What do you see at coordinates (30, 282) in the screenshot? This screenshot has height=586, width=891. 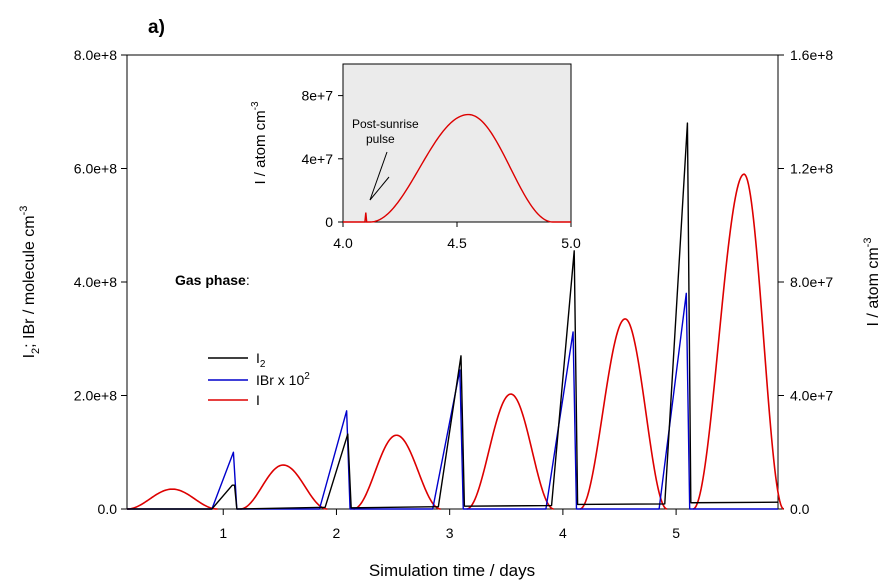 I see `left-y-axis-label: I2; IBr / molecule cm-3` at bounding box center [30, 282].